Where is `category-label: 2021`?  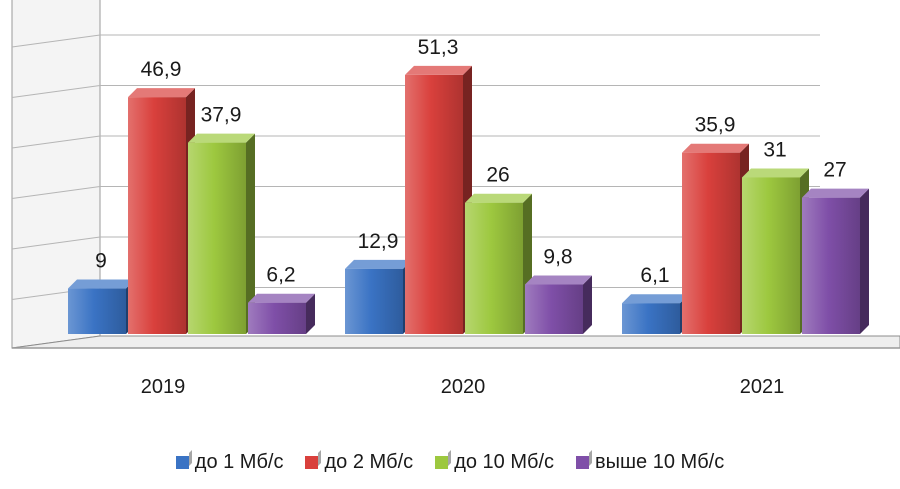 category-label: 2021 is located at coordinates (762, 387).